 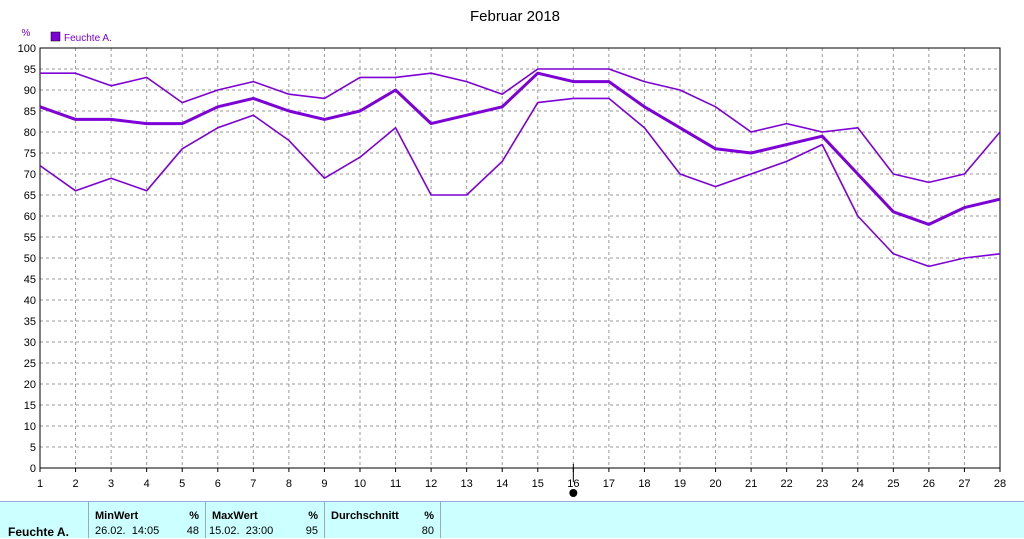 I want to click on x-tick-label: 9, so click(x=324, y=484).